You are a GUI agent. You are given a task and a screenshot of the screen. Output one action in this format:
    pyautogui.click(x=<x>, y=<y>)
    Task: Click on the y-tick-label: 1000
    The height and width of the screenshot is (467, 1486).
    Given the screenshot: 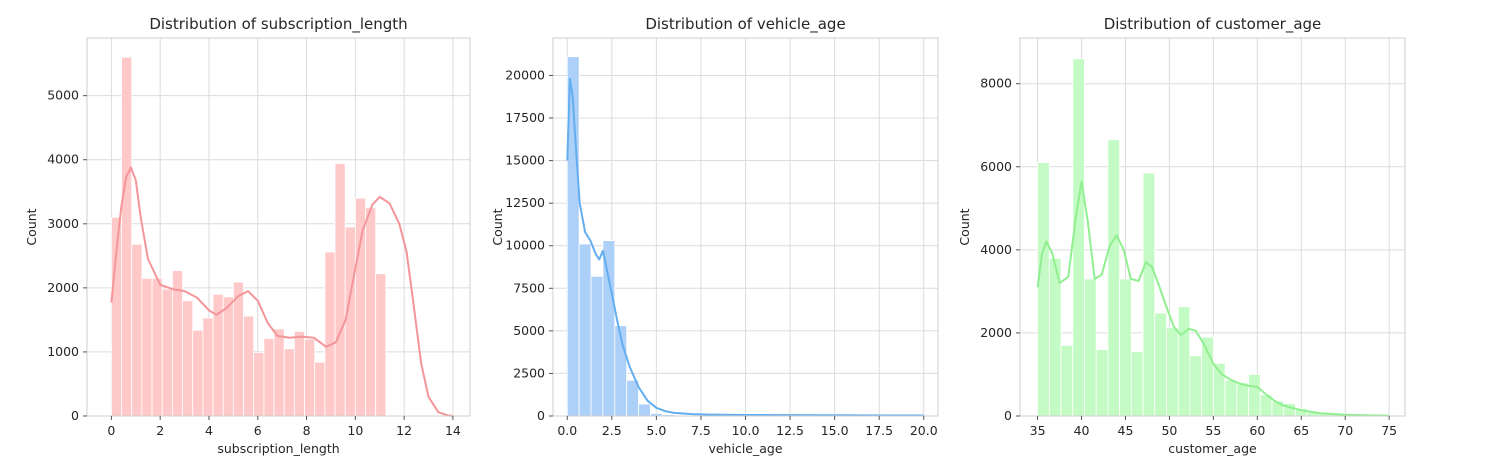 What is the action you would take?
    pyautogui.click(x=63, y=351)
    